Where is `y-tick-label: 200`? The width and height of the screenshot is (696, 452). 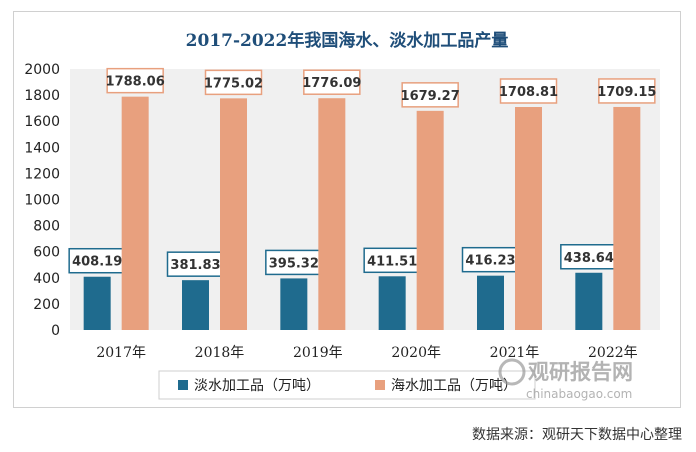
y-tick-label: 200 is located at coordinates (46, 305).